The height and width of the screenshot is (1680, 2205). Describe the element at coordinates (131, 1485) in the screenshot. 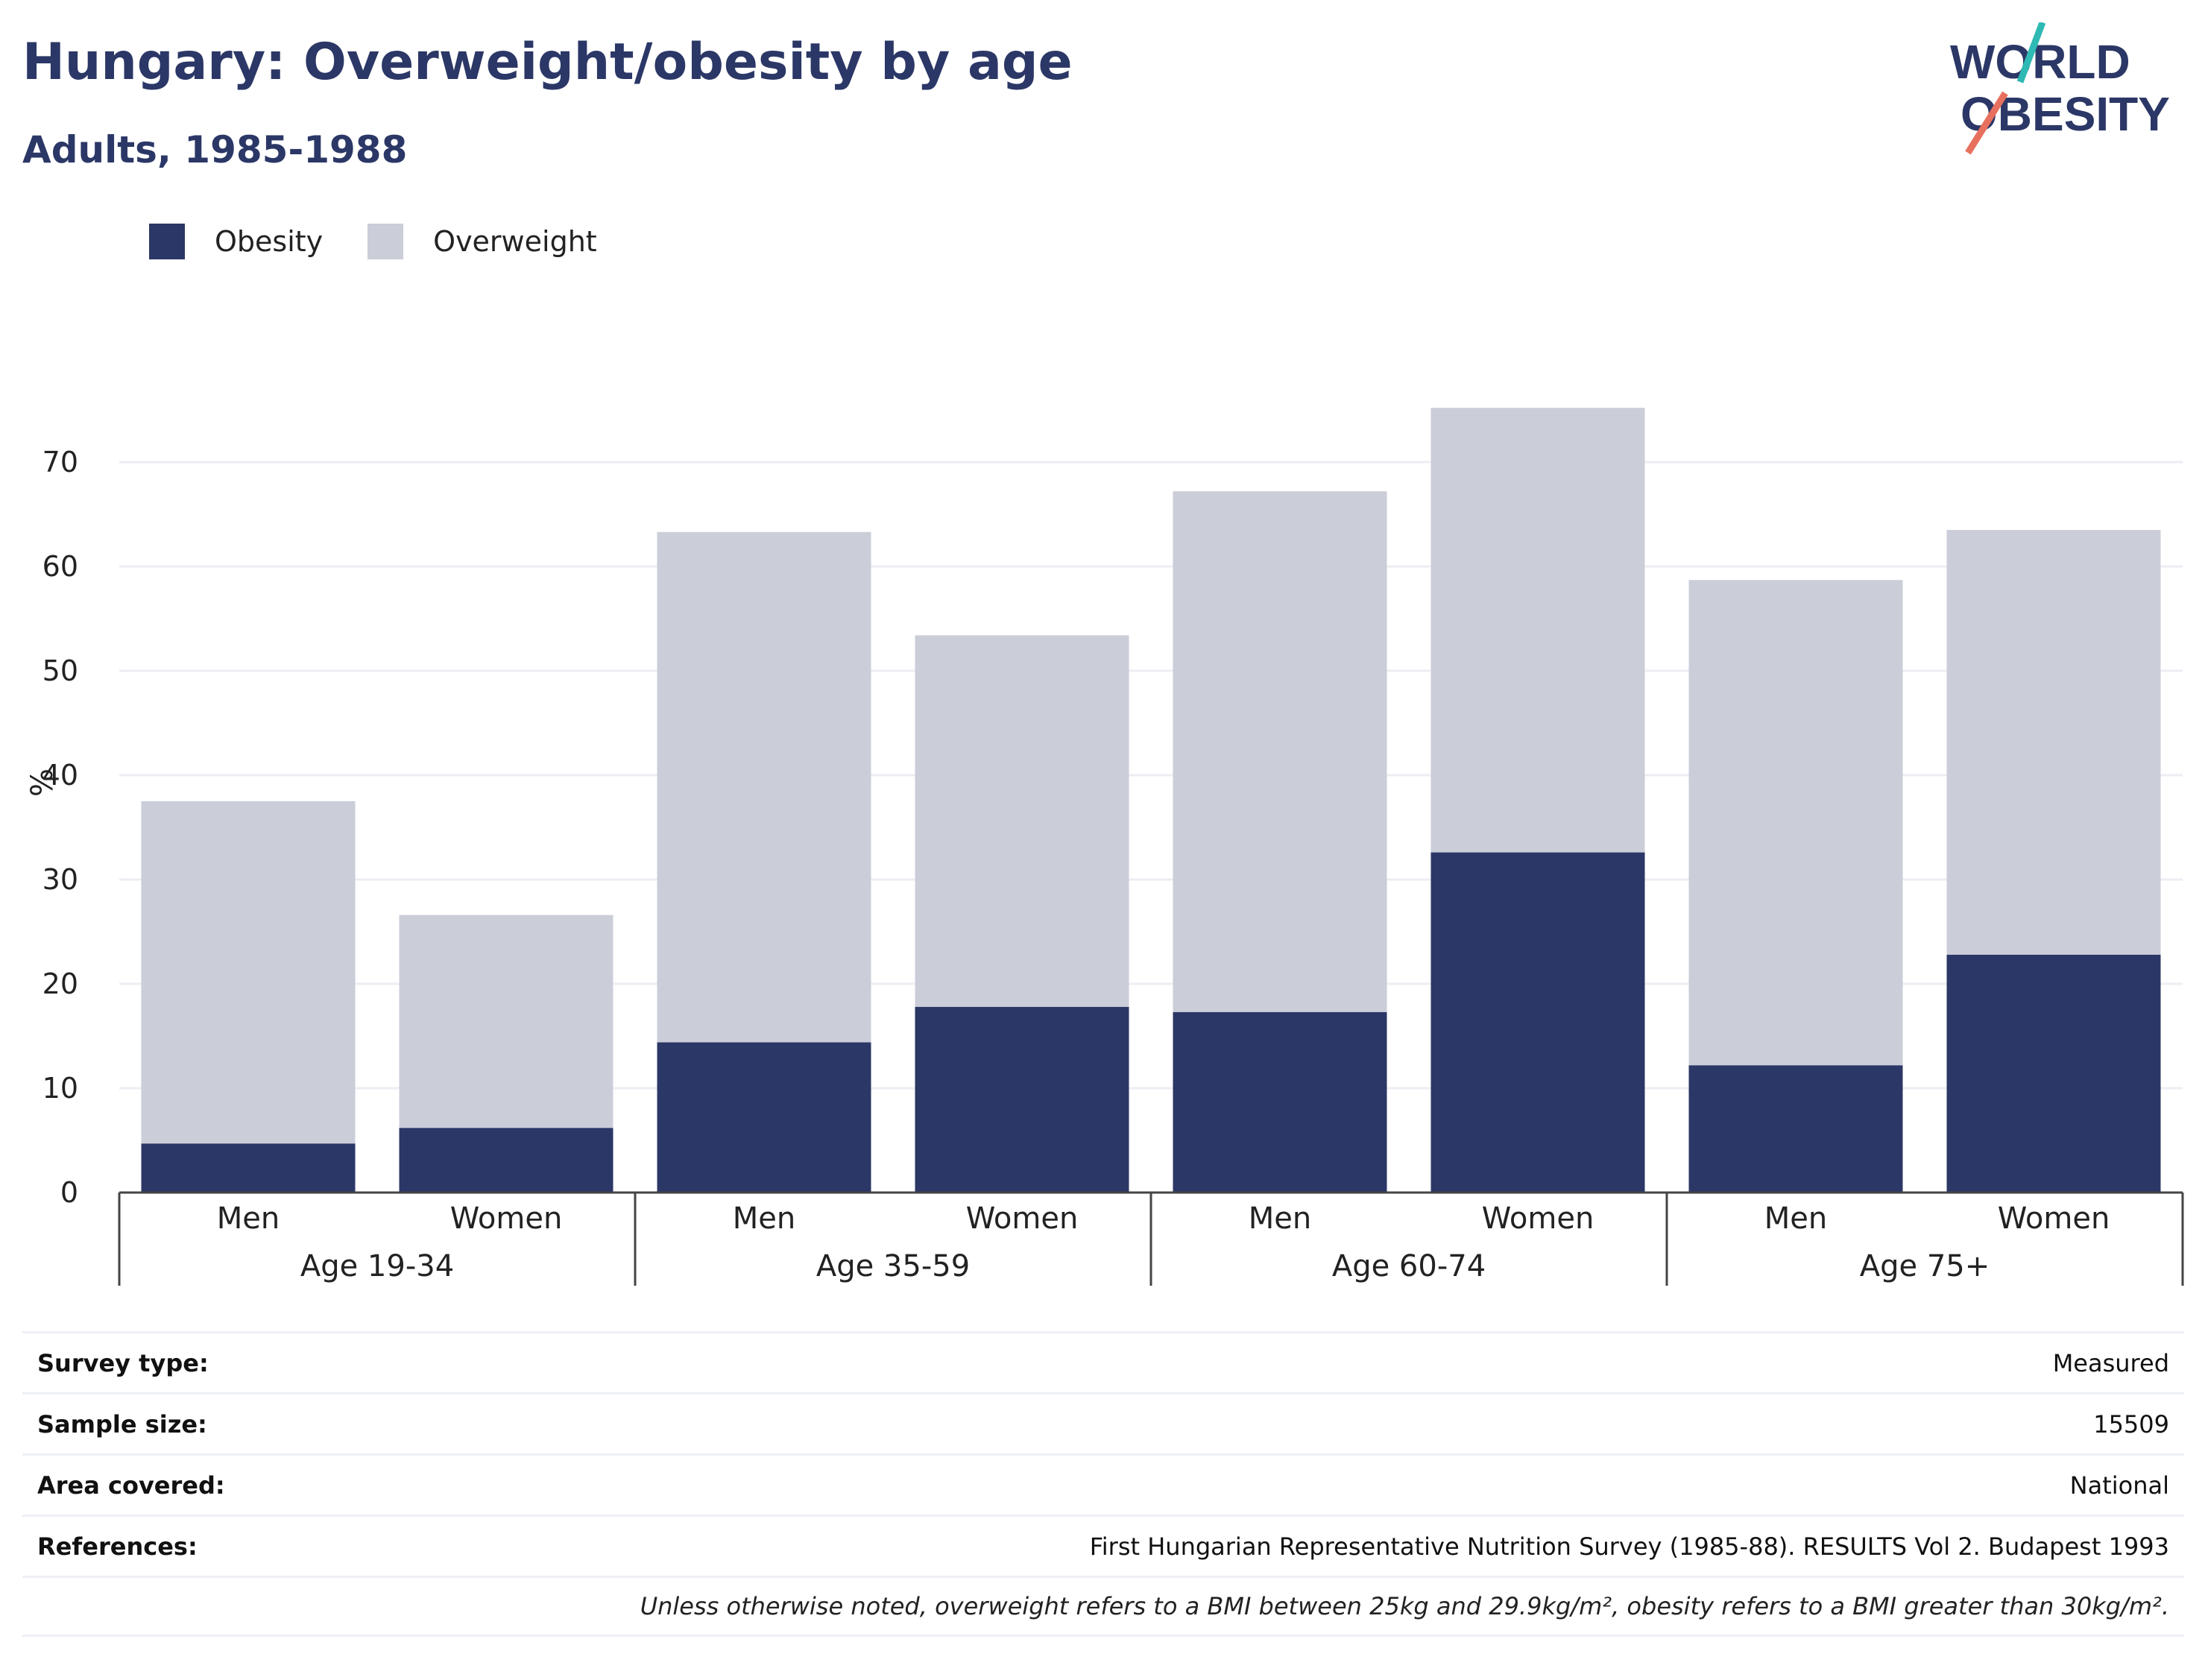

I see `info-label: Area covered:` at that location.